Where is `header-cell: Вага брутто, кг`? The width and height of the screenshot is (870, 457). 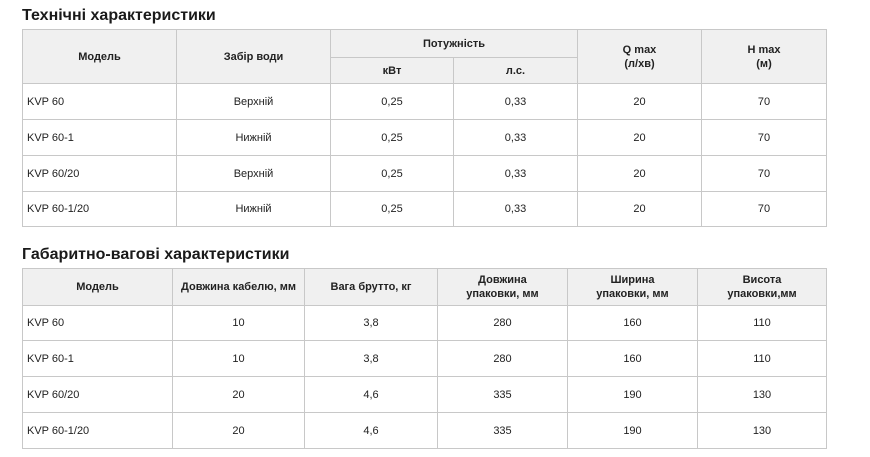 header-cell: Вага брутто, кг is located at coordinates (371, 287).